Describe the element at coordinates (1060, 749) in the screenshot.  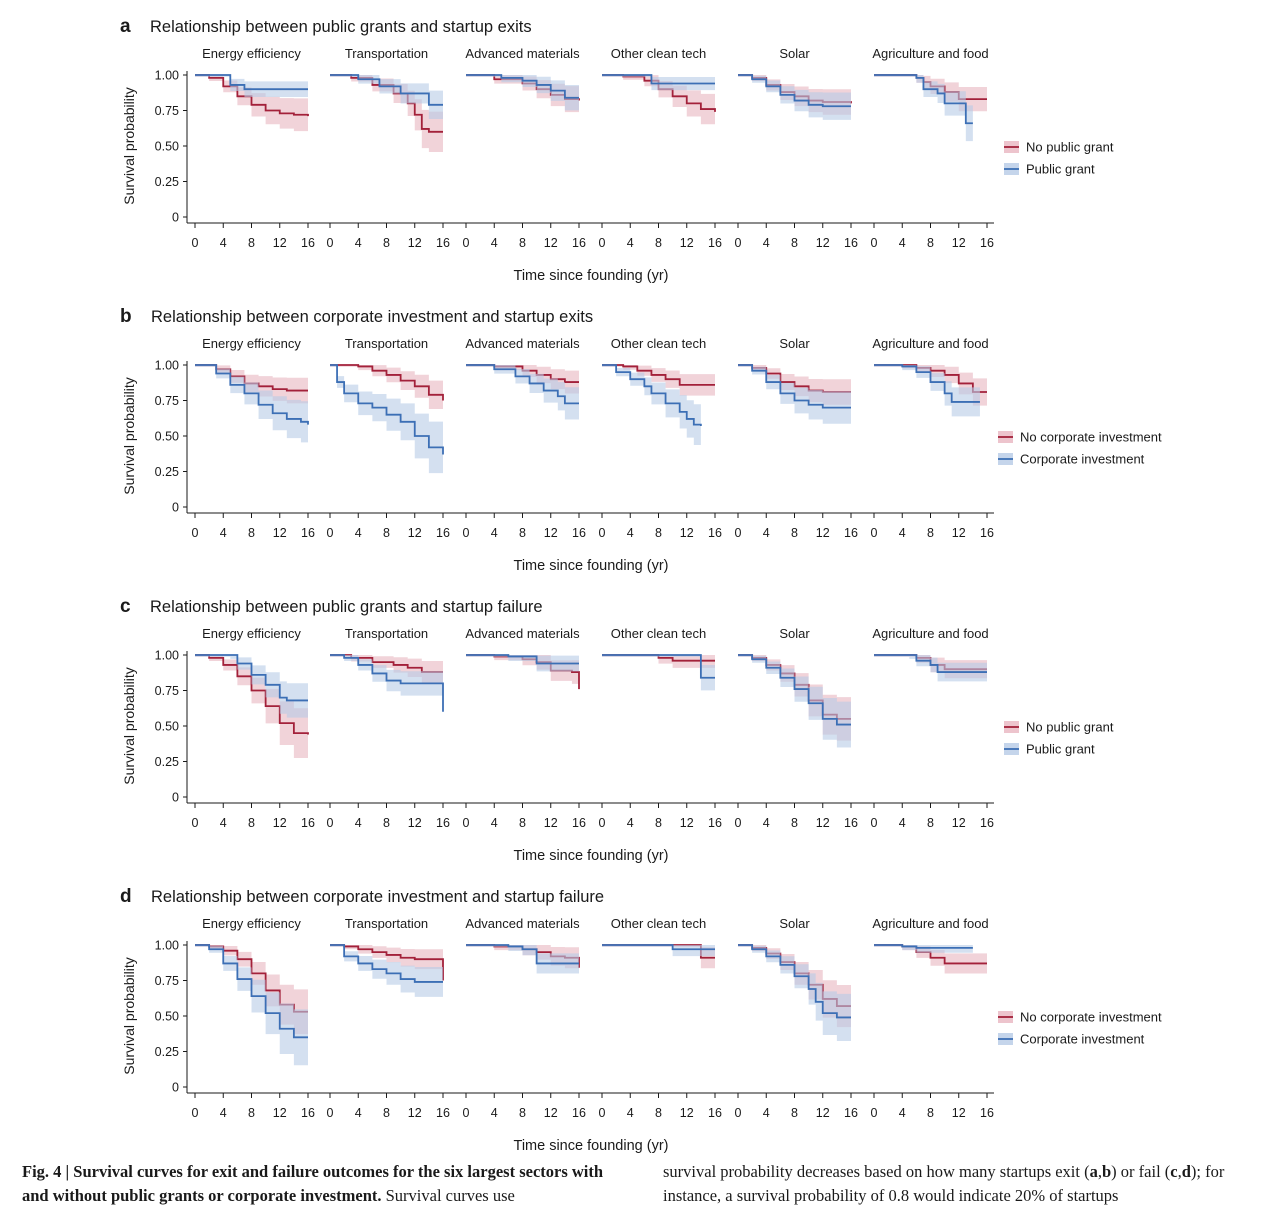
I see `legend-label: Public grant` at that location.